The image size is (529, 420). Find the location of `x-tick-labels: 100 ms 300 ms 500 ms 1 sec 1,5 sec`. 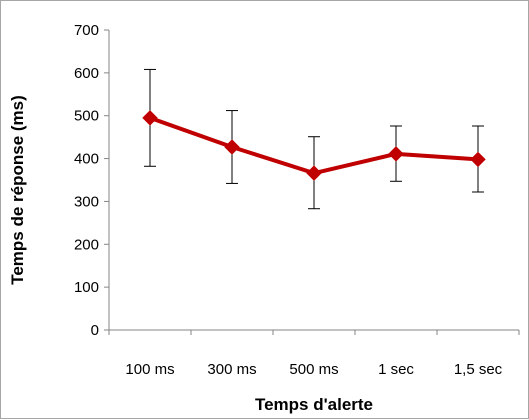

x-tick-labels: 100 ms 300 ms 500 ms 1 sec 1,5 sec is located at coordinates (313, 369).